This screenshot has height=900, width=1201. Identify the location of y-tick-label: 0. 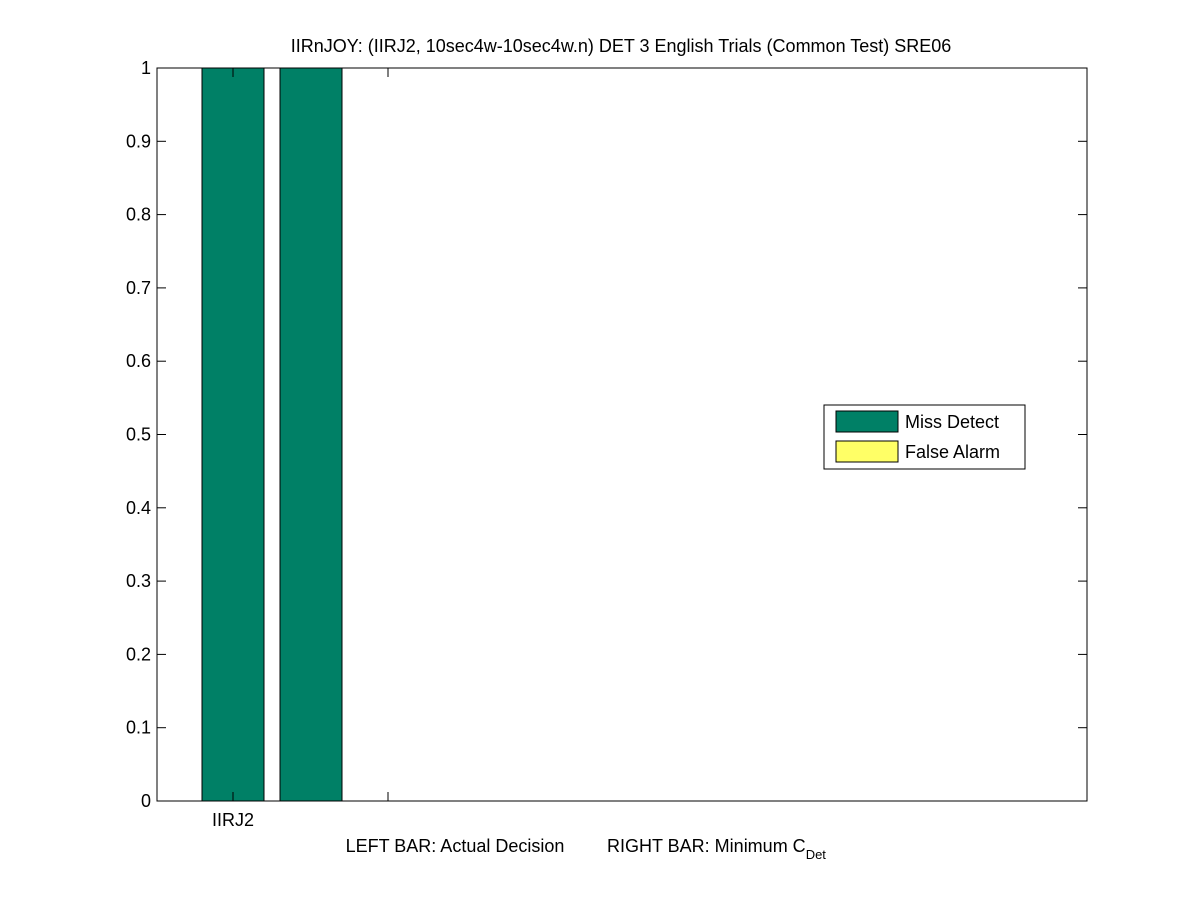
(146, 801).